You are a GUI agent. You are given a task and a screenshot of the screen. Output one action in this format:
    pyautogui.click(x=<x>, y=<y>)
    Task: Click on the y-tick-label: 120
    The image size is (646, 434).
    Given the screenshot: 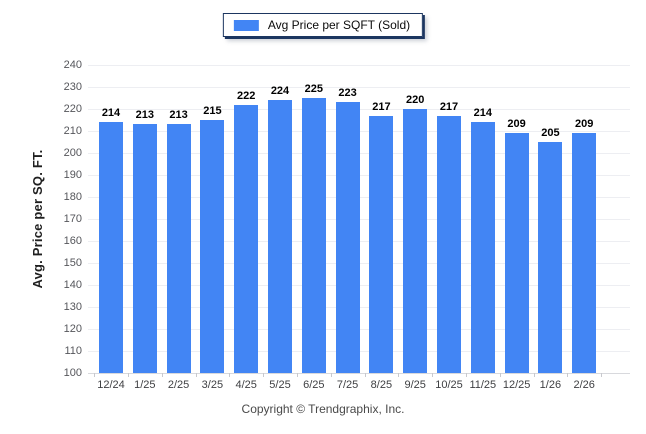 What is the action you would take?
    pyautogui.click(x=72, y=329)
    